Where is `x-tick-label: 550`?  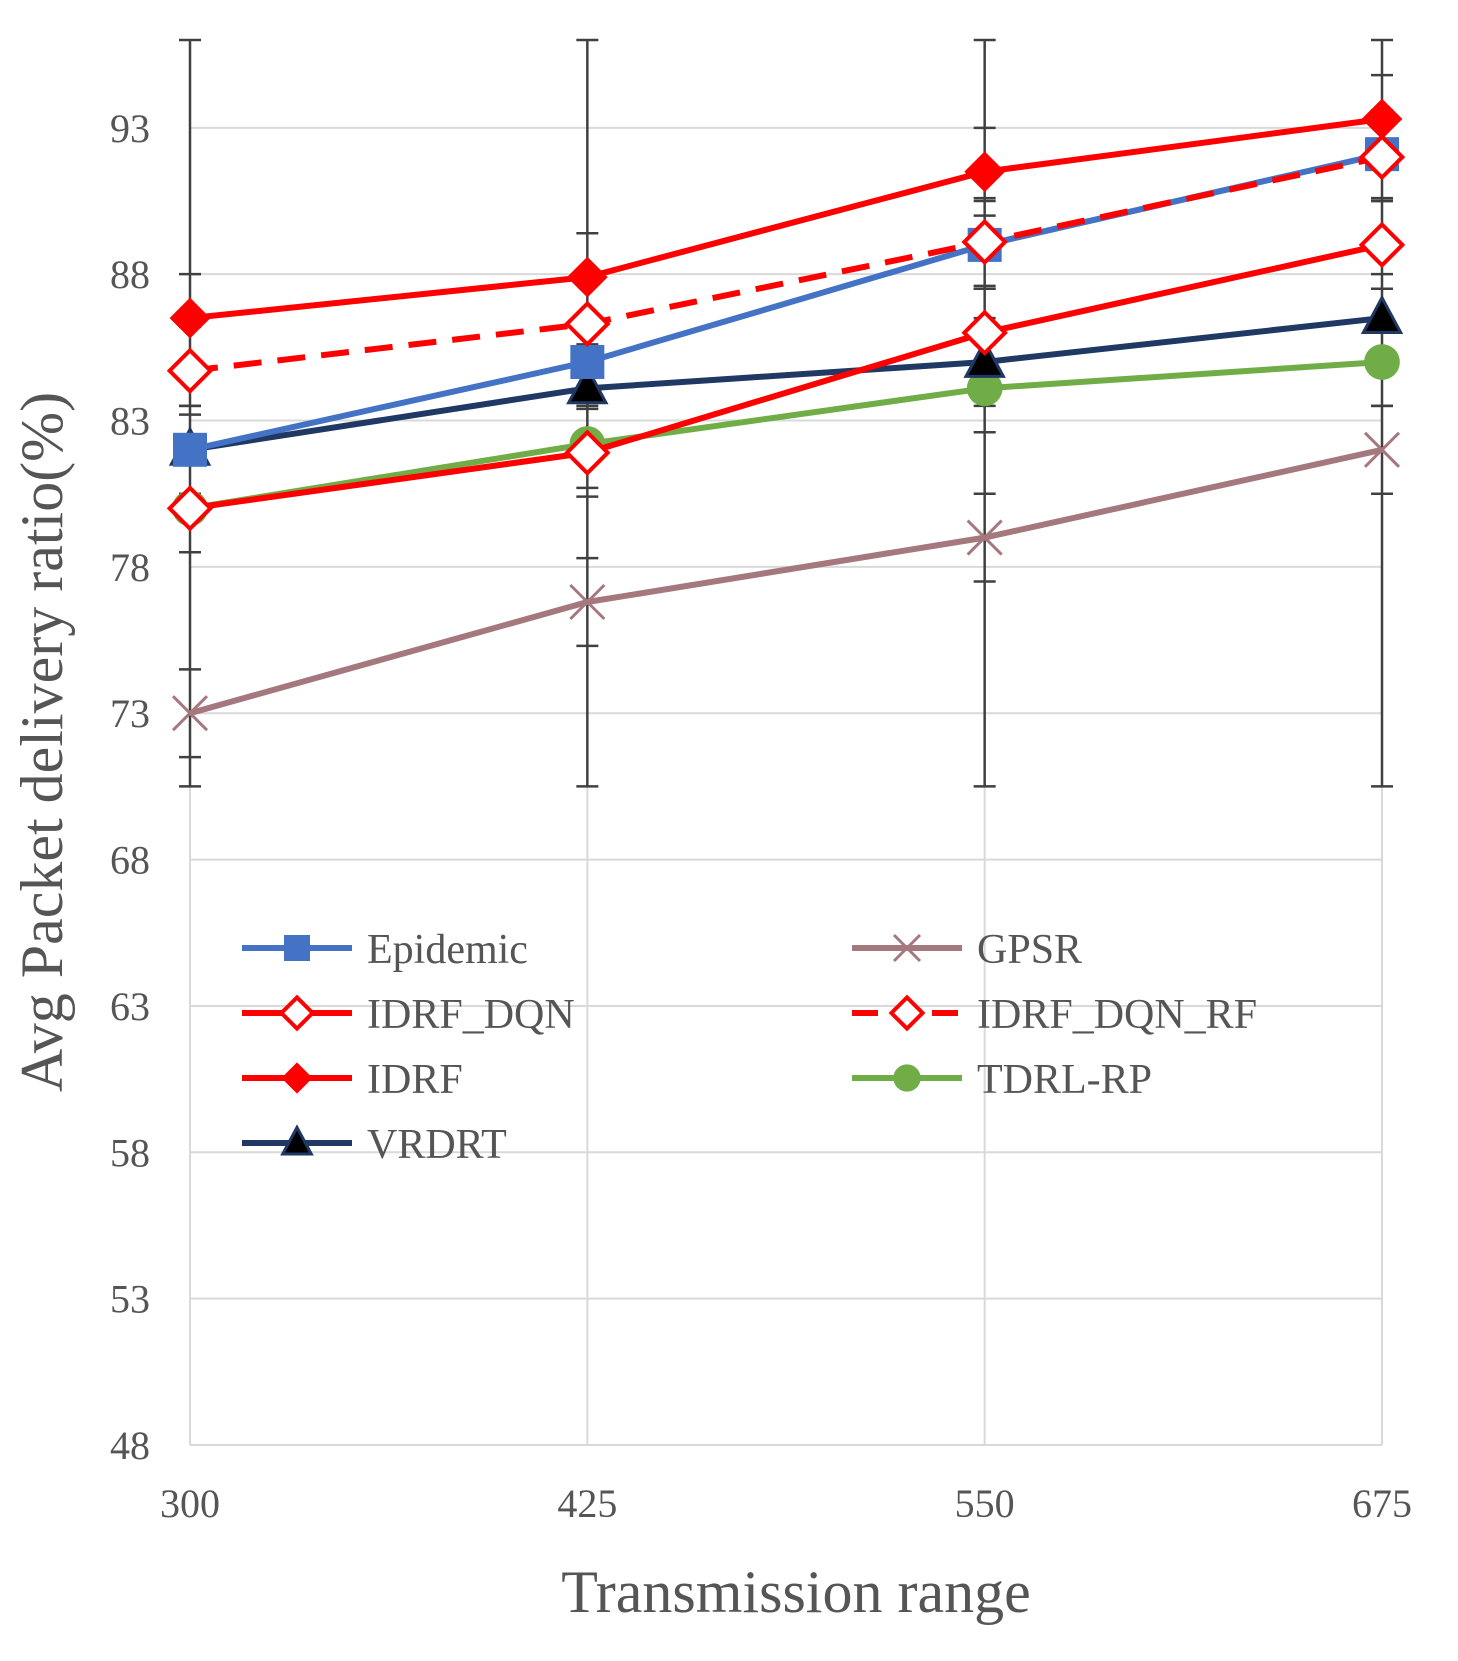
x-tick-label: 550 is located at coordinates (985, 1503).